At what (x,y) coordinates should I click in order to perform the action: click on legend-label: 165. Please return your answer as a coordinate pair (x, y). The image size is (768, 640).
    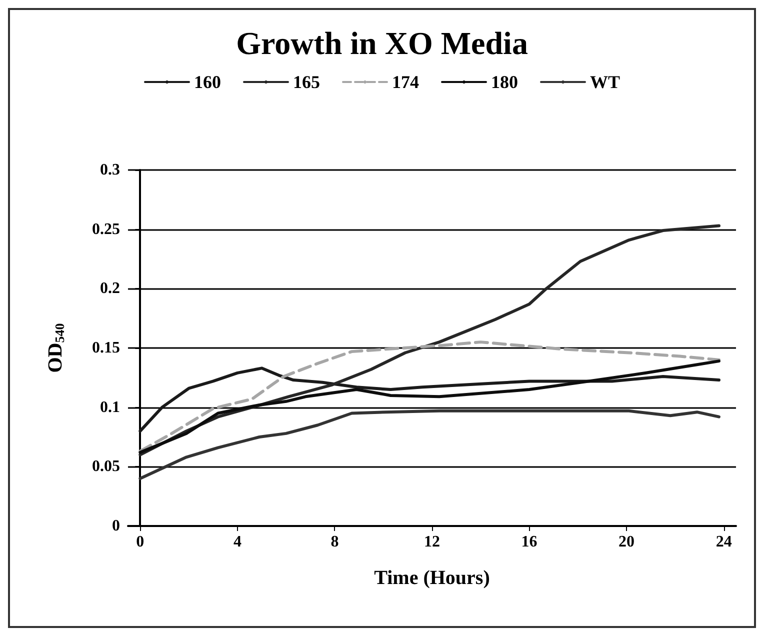
    Looking at the image, I should click on (306, 82).